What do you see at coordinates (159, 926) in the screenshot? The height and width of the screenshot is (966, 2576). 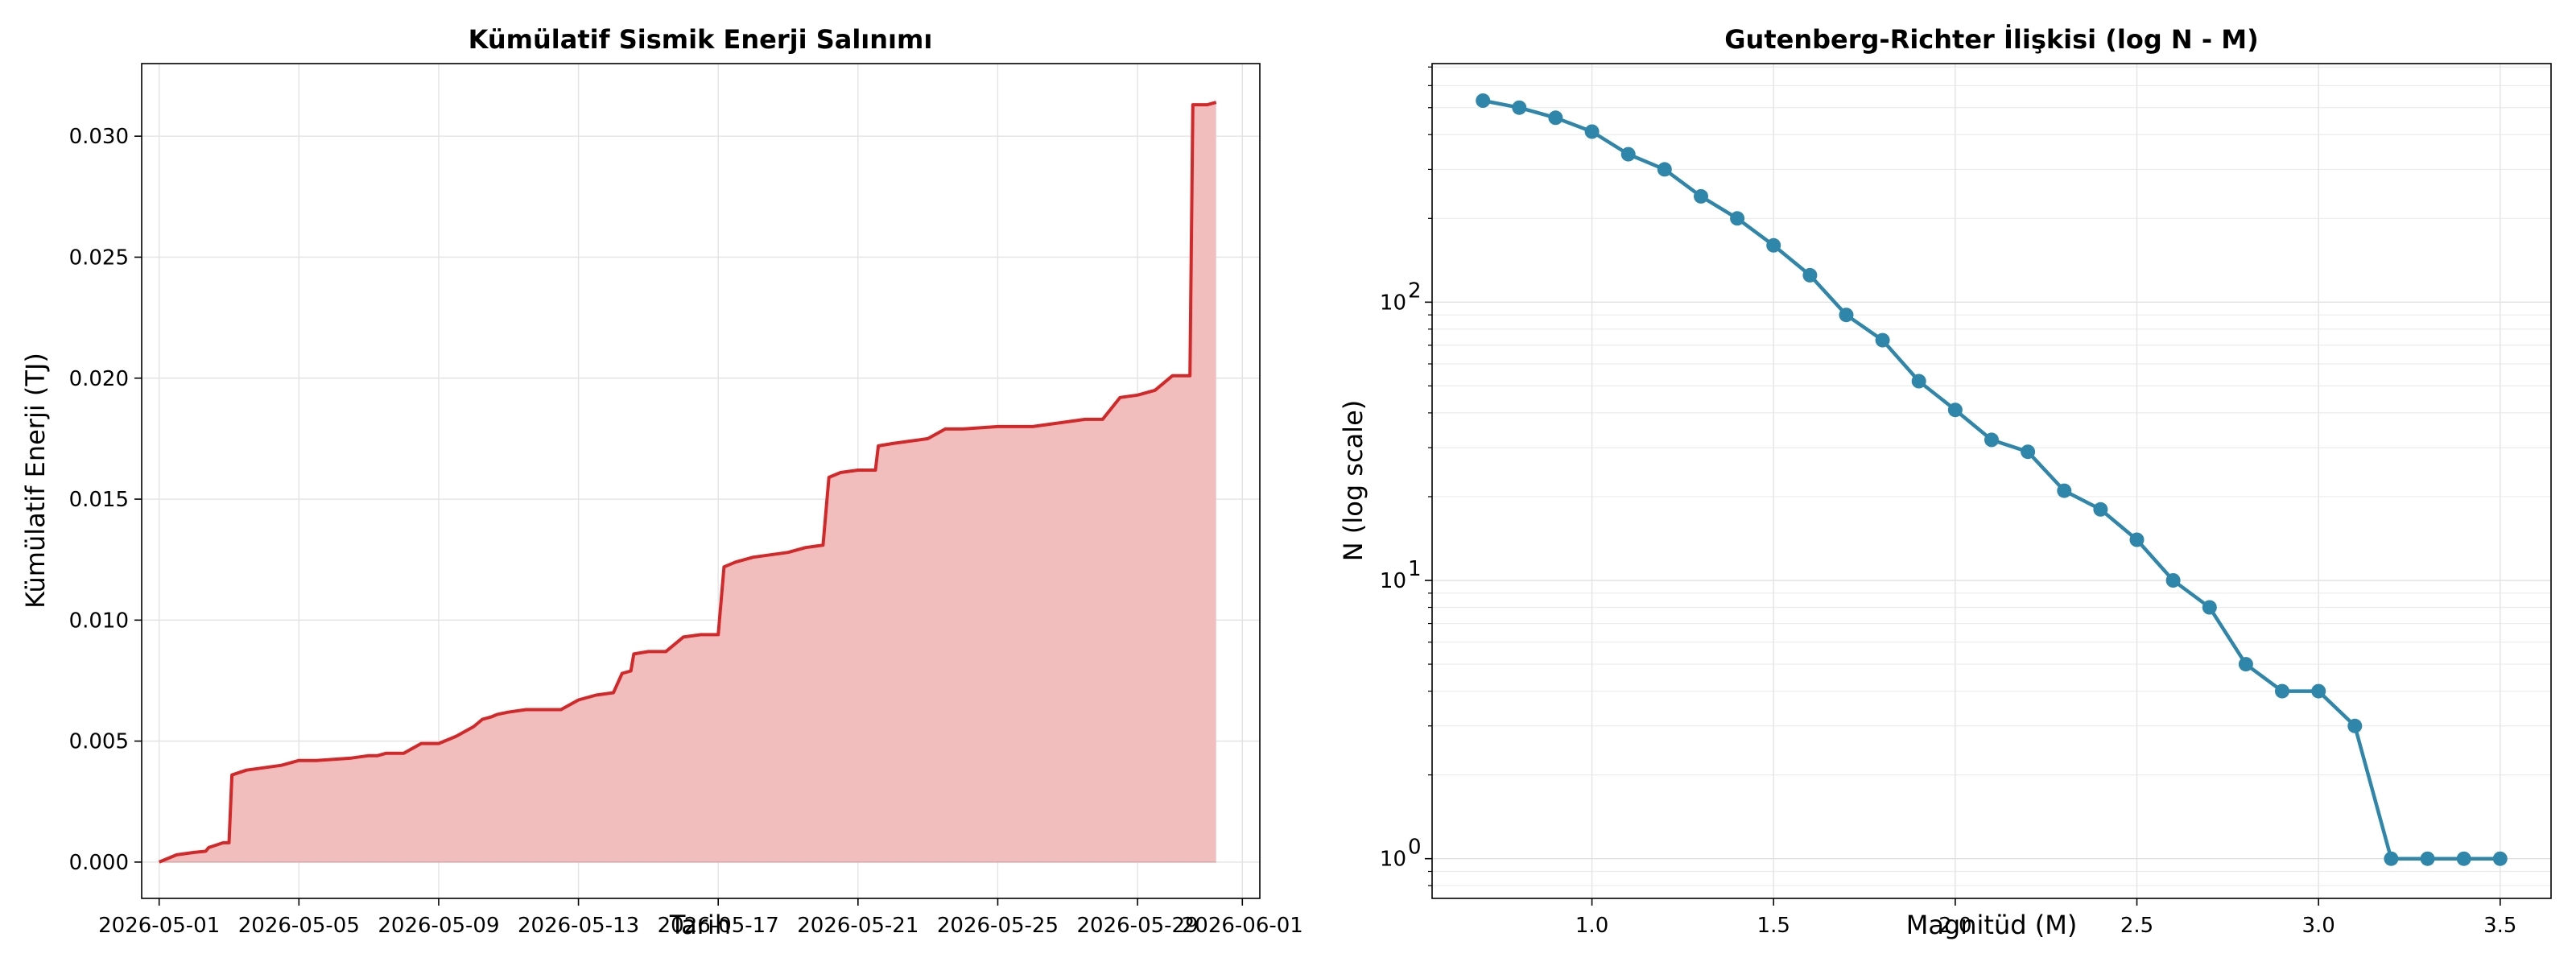 I see `energy-x-tick-label: 2026-05-01` at bounding box center [159, 926].